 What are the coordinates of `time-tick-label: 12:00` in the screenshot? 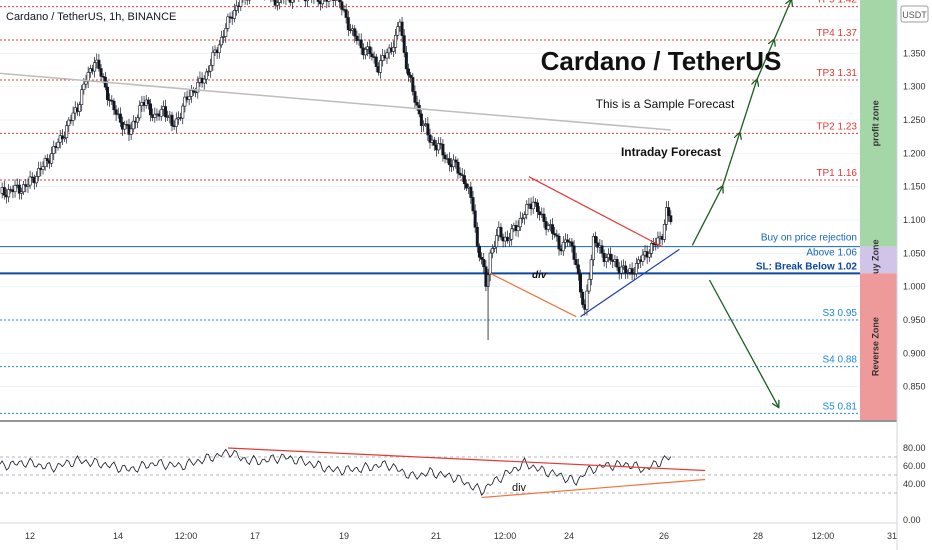 It's located at (186, 536).